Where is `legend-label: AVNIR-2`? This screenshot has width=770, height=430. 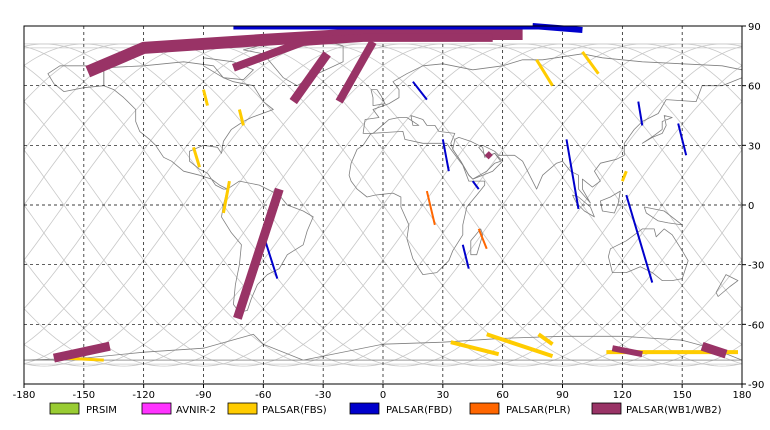
legend-label: AVNIR-2 is located at coordinates (196, 410).